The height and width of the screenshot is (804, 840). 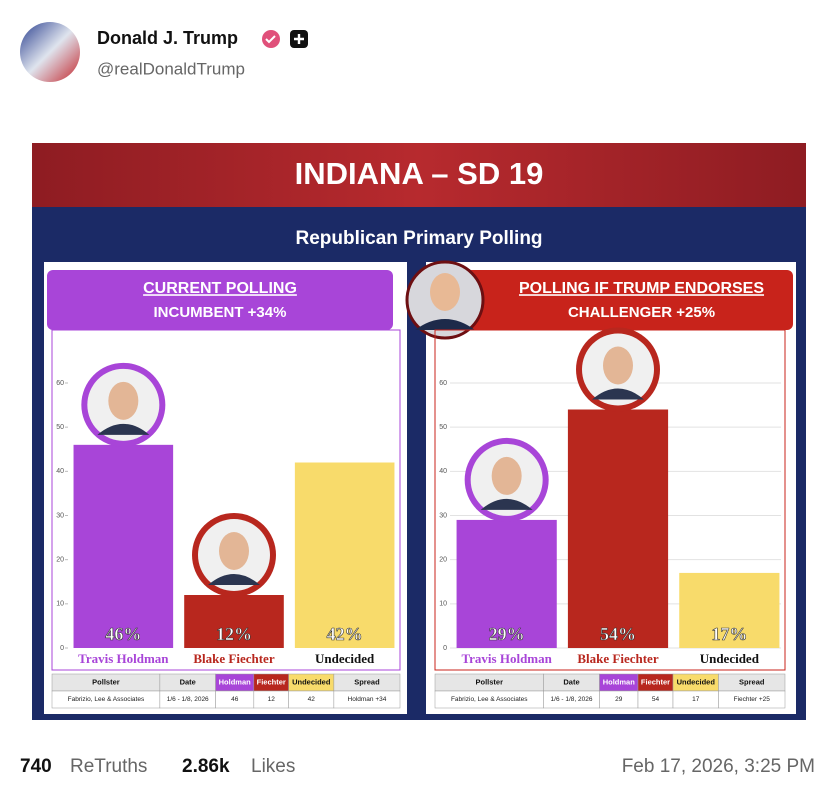 What do you see at coordinates (656, 699) in the screenshot?
I see `table-cell-text: 54` at bounding box center [656, 699].